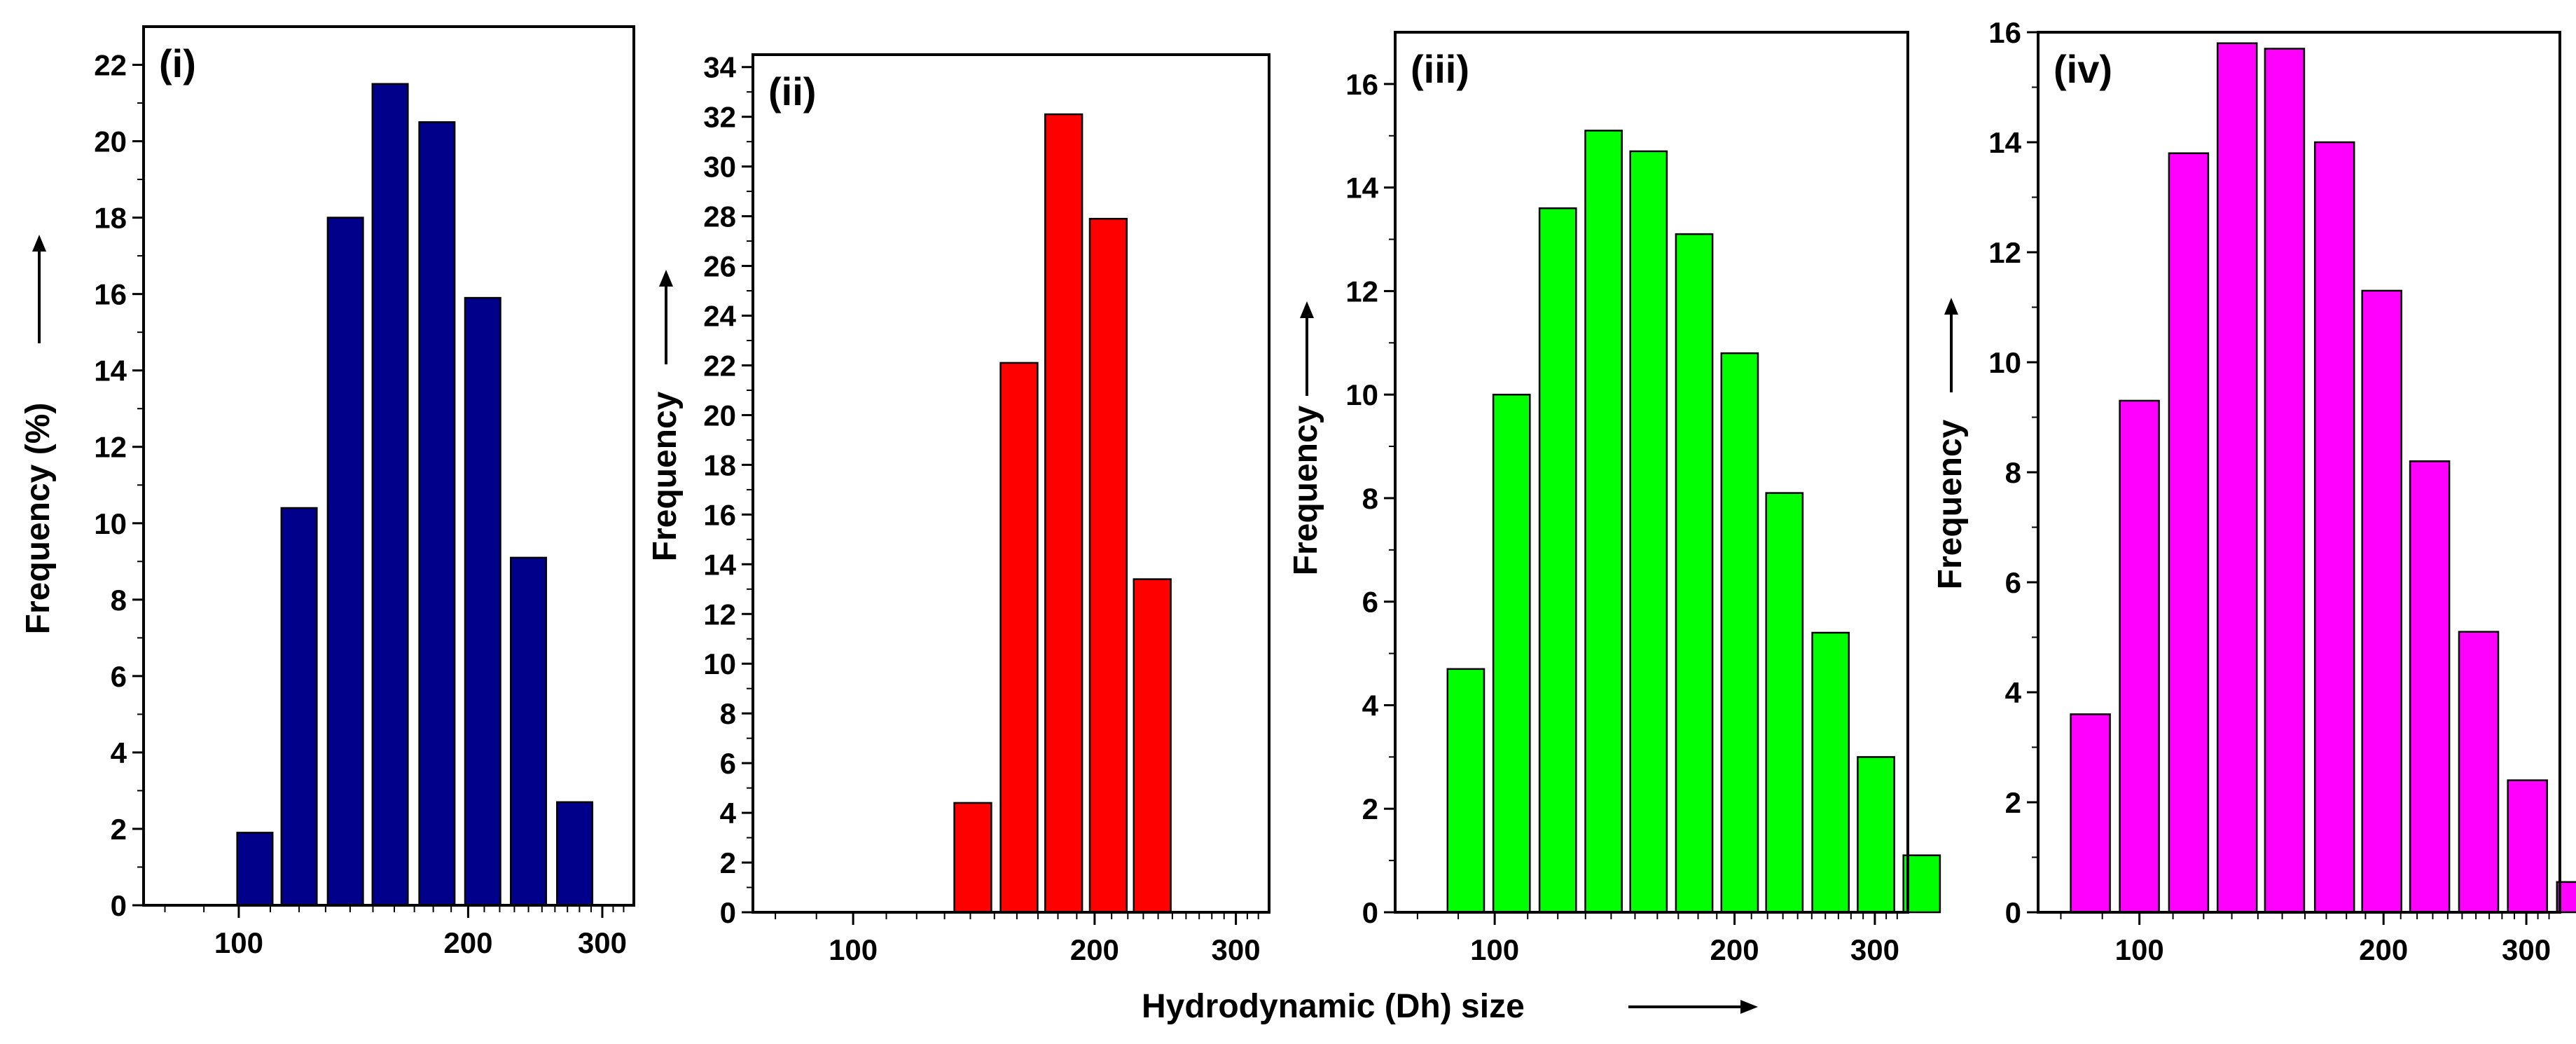 Image resolution: width=2576 pixels, height=1044 pixels. I want to click on panel-label: (ii), so click(792, 92).